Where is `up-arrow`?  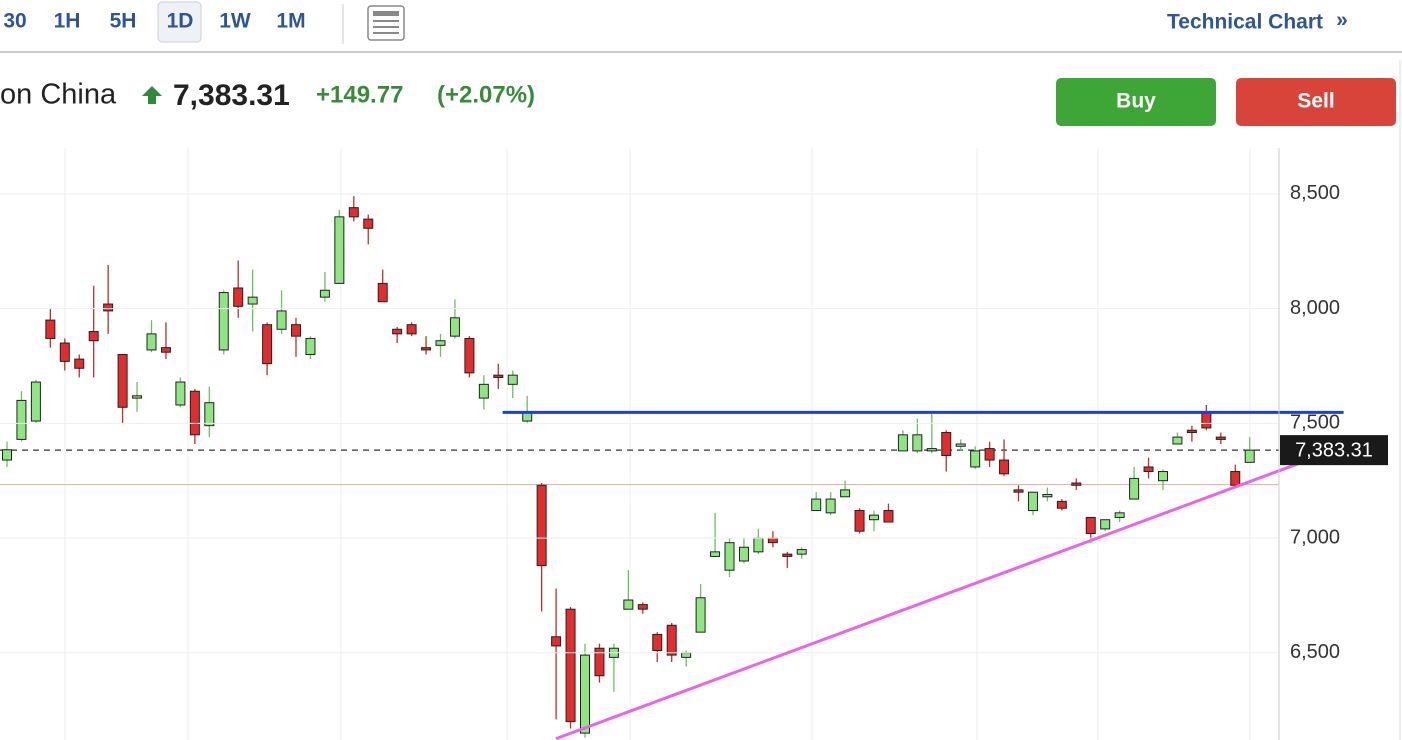
up-arrow is located at coordinates (152, 95).